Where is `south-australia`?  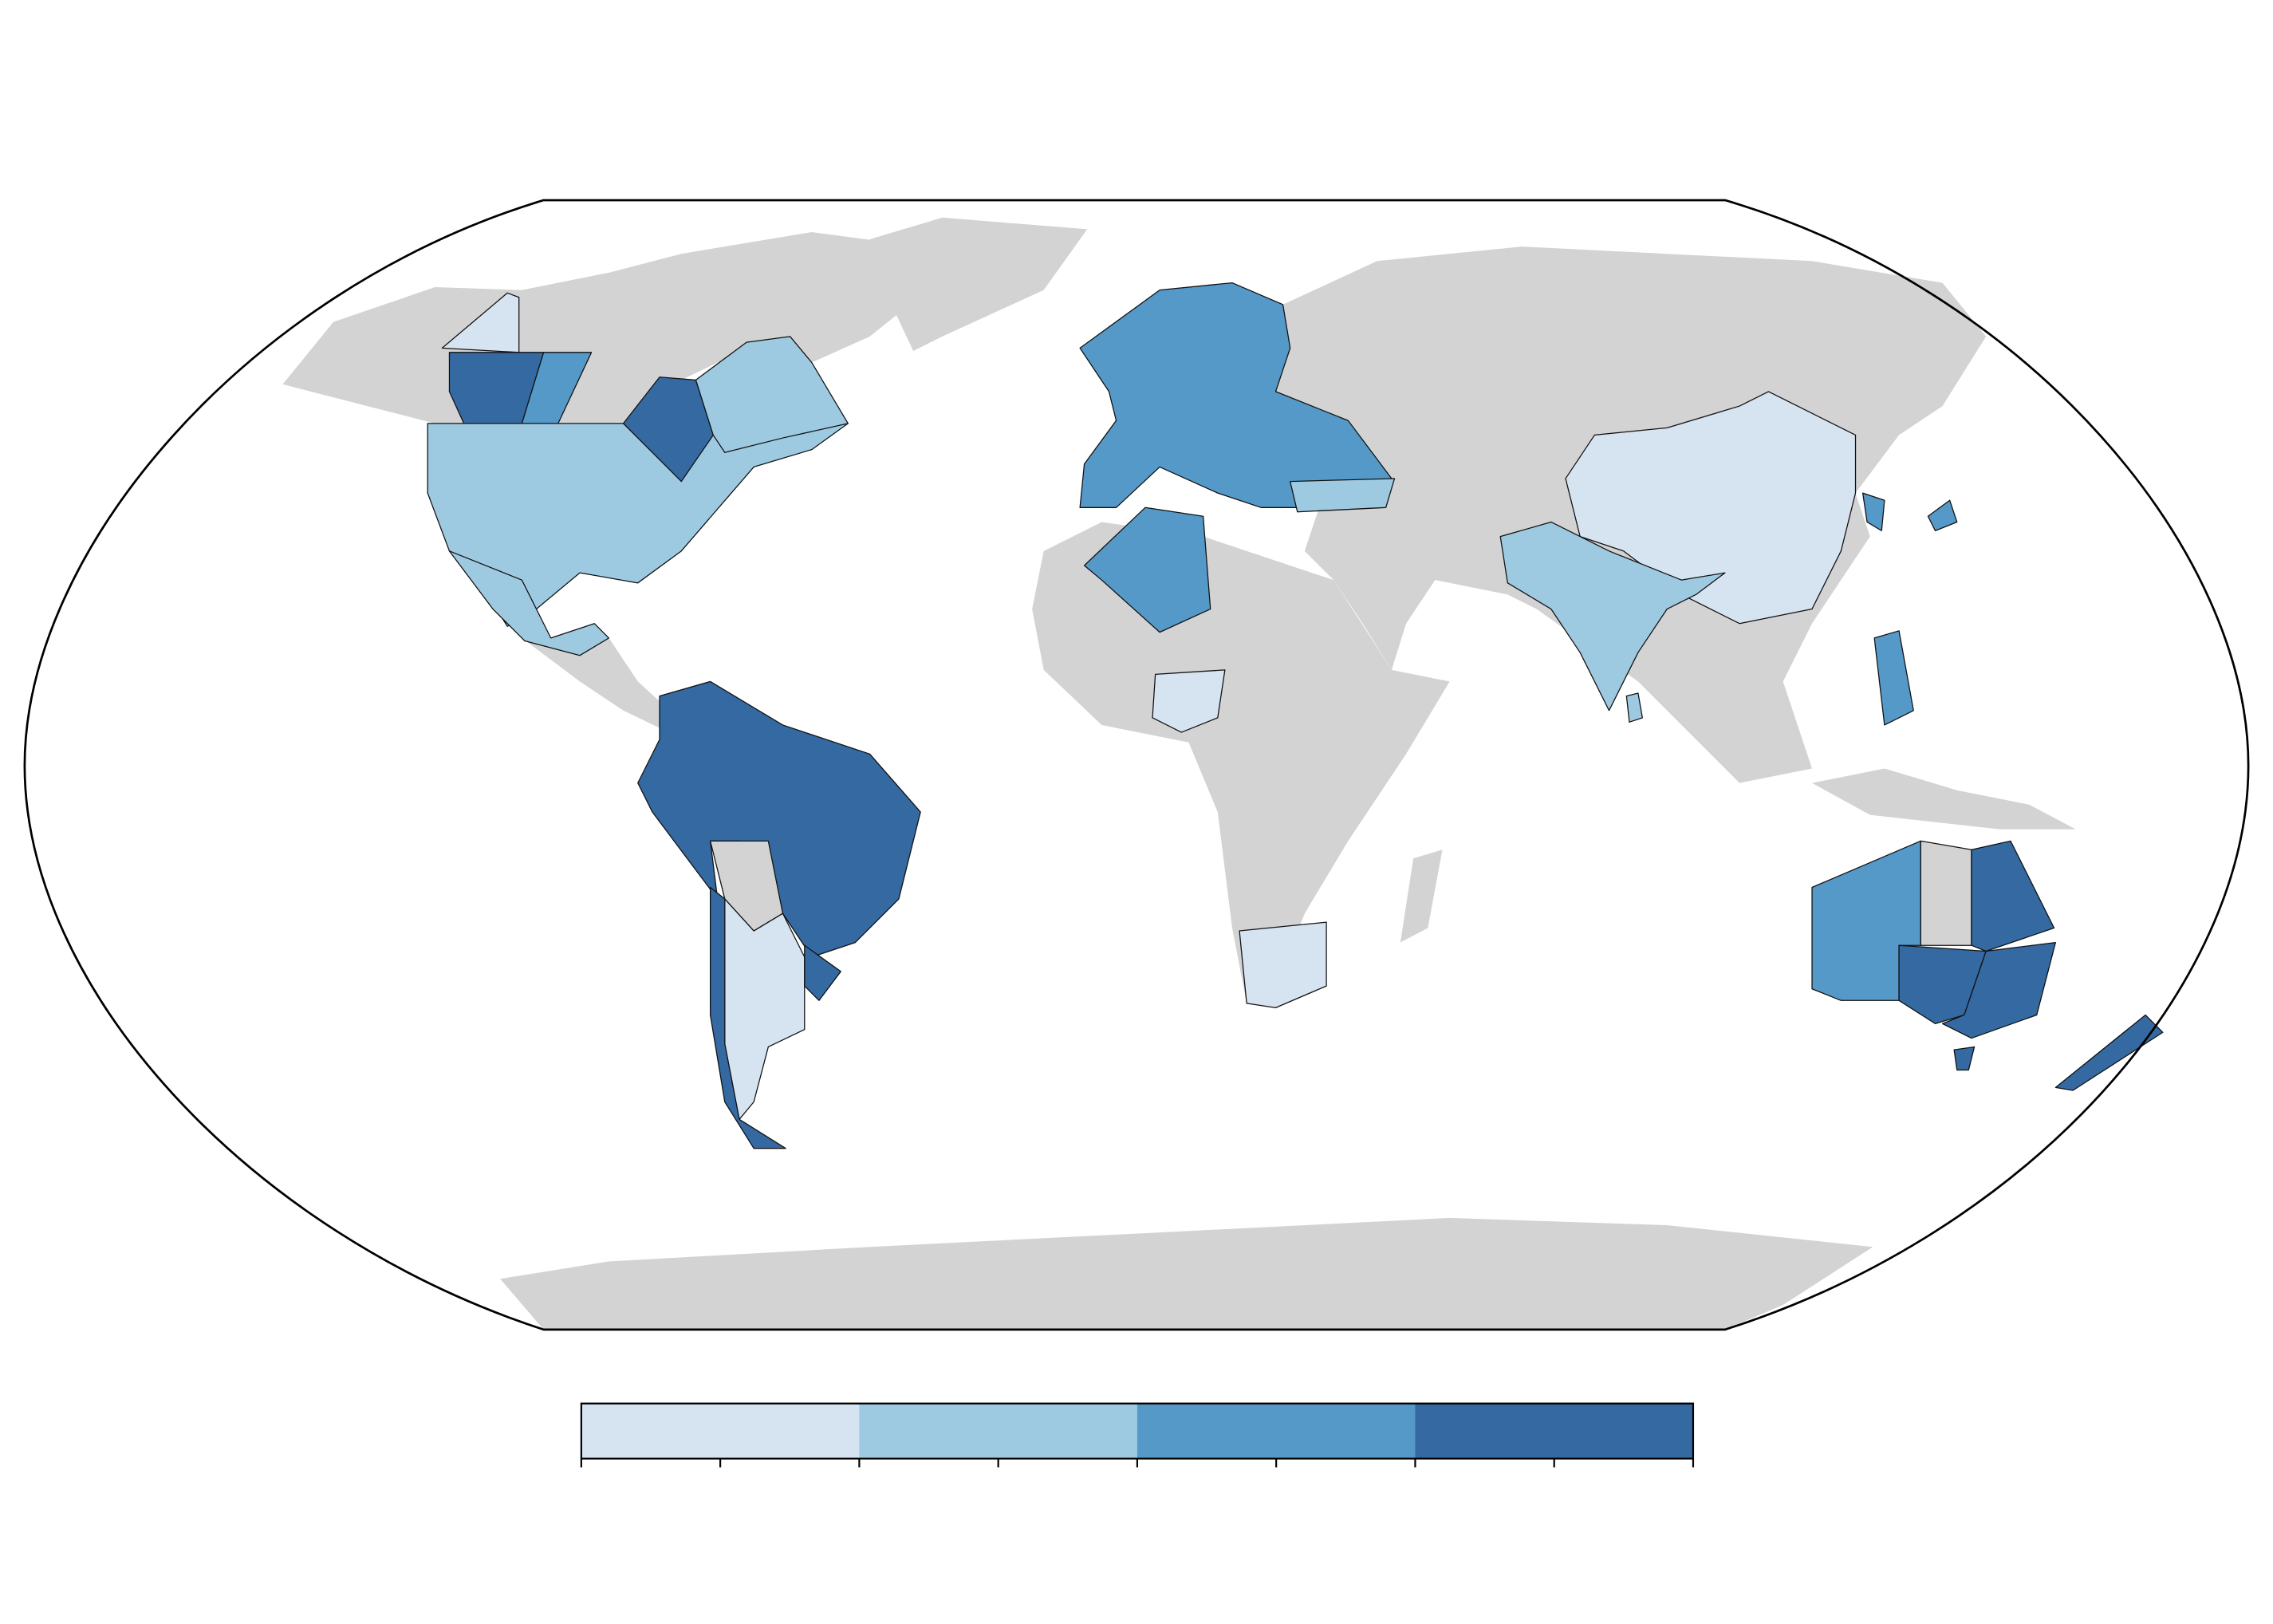 south-australia is located at coordinates (1942, 985).